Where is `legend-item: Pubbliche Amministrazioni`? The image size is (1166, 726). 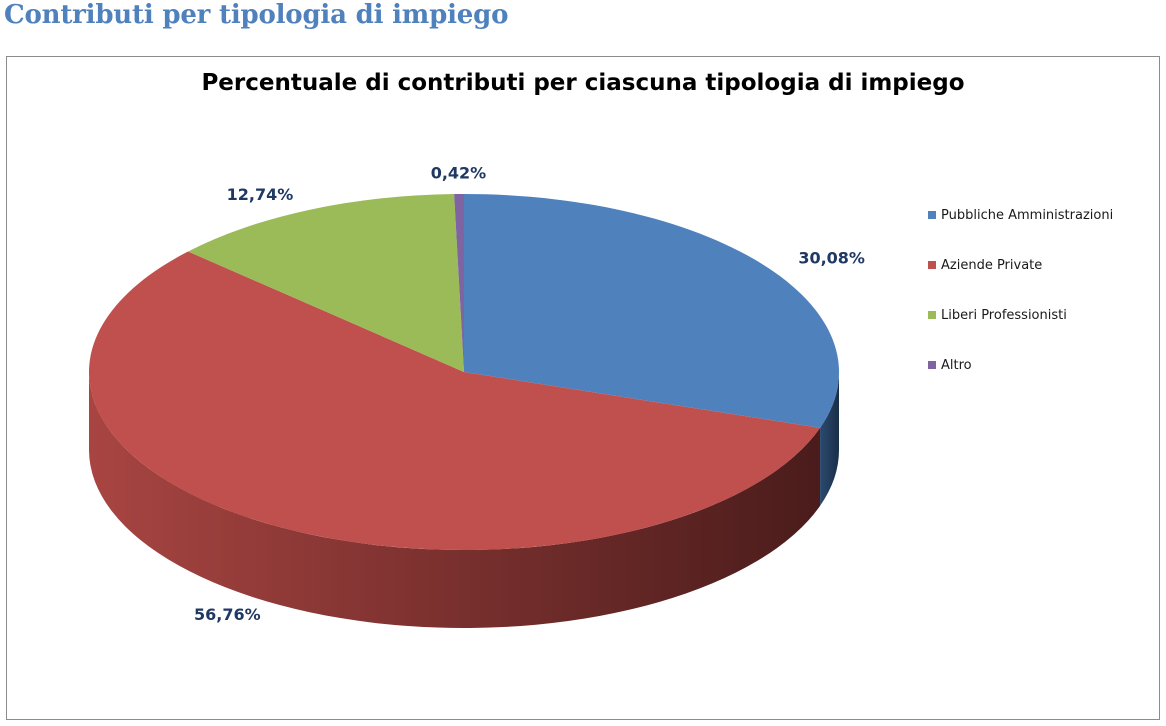
legend-item: Pubbliche Amministrazioni is located at coordinates (1020, 215).